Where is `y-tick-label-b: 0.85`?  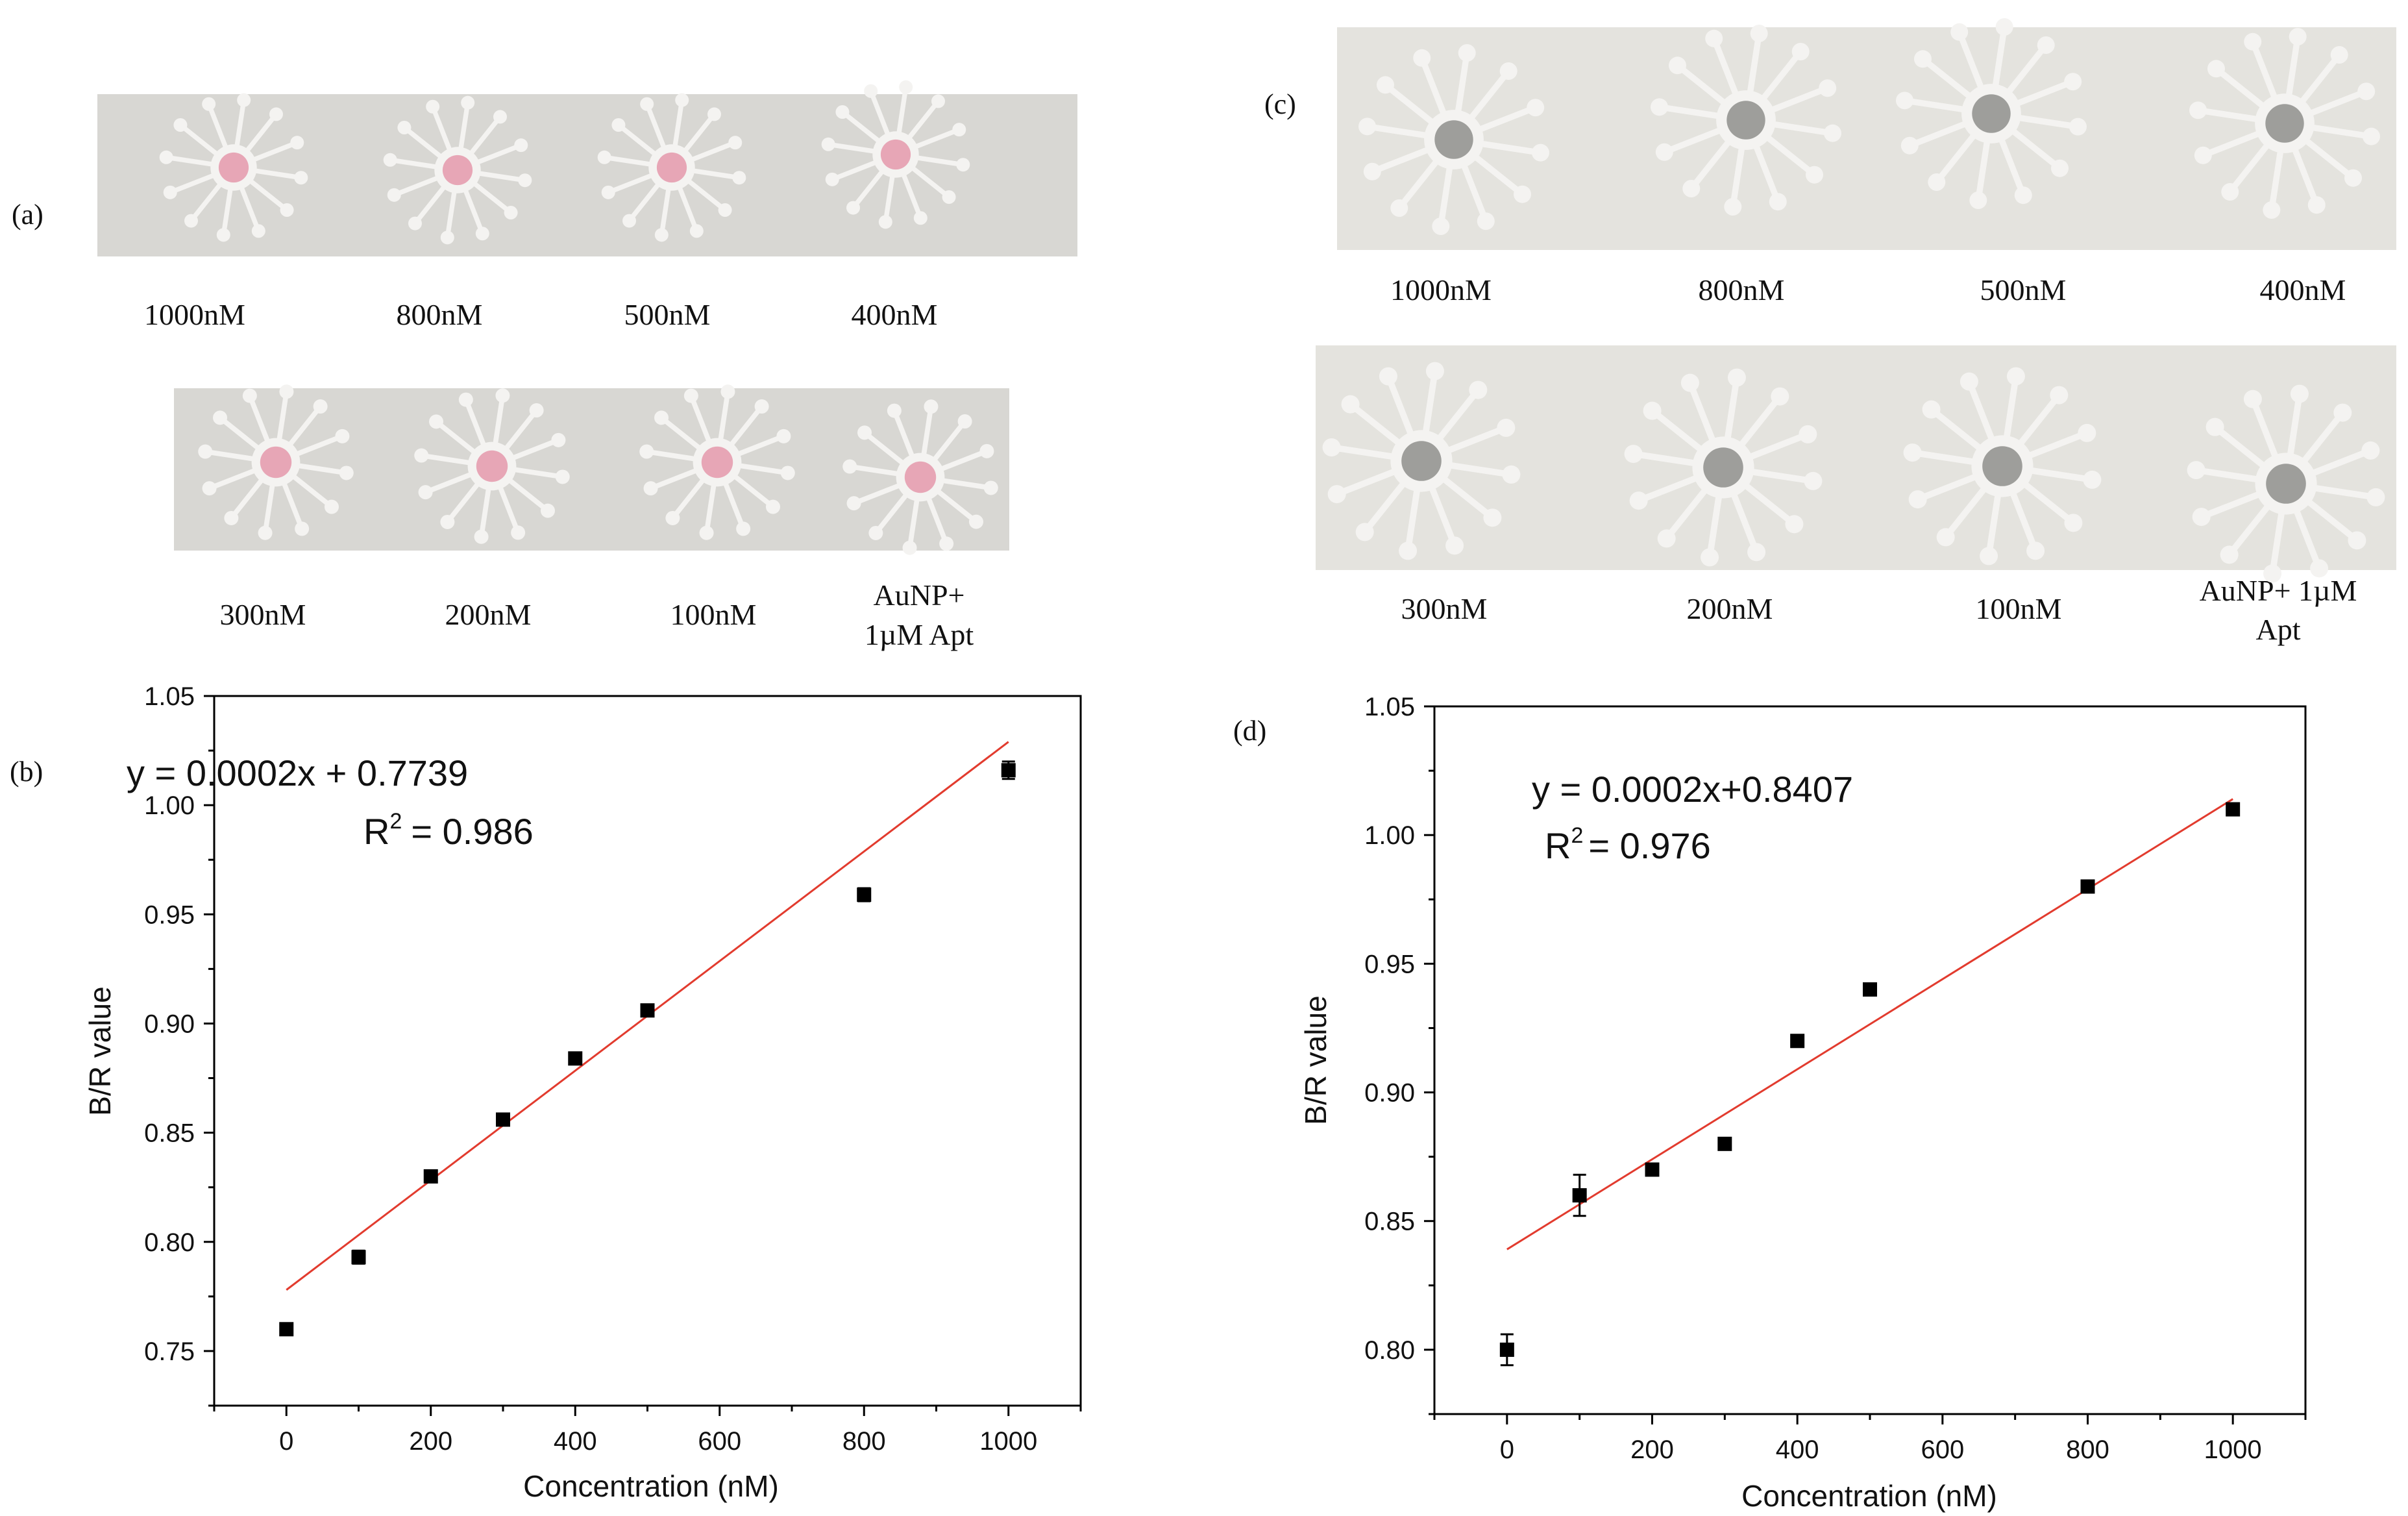 y-tick-label-b: 0.85 is located at coordinates (169, 1134).